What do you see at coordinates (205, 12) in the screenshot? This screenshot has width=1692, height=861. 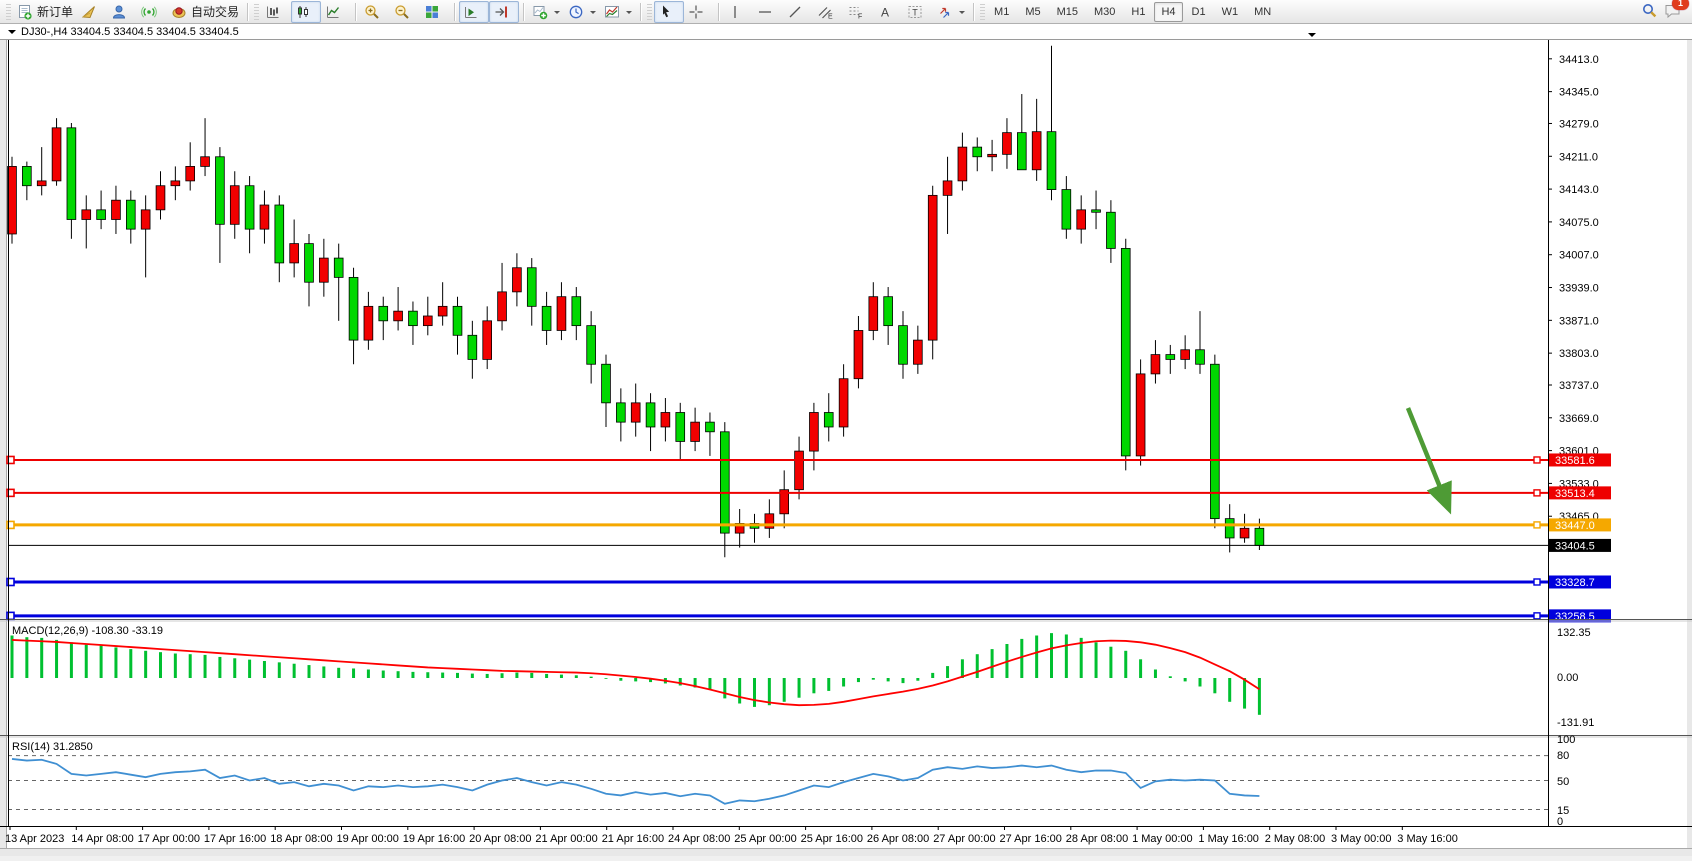 I see `autotrade-button: 自动交易` at bounding box center [205, 12].